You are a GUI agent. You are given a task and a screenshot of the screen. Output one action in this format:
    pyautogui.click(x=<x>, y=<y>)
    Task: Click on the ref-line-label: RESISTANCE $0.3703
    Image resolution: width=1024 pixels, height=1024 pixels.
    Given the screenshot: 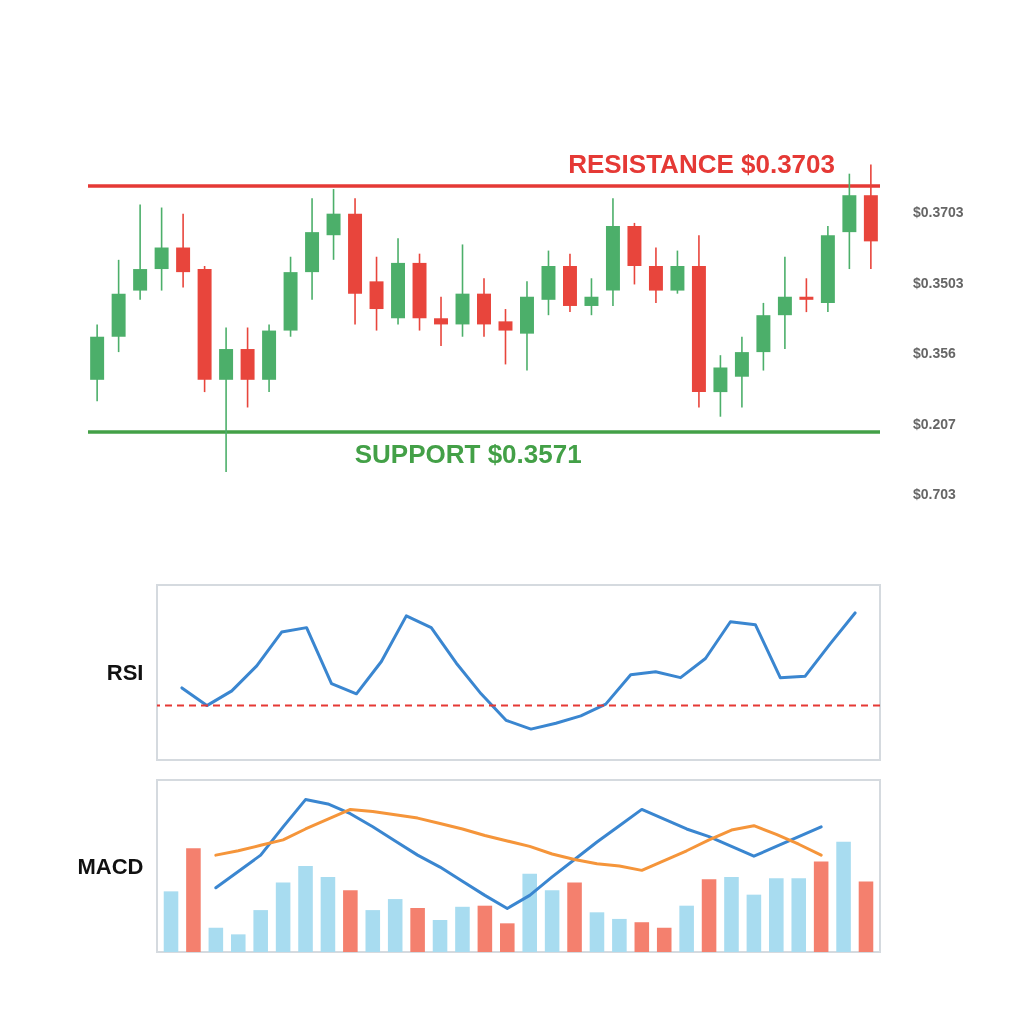 What is the action you would take?
    pyautogui.click(x=701, y=163)
    